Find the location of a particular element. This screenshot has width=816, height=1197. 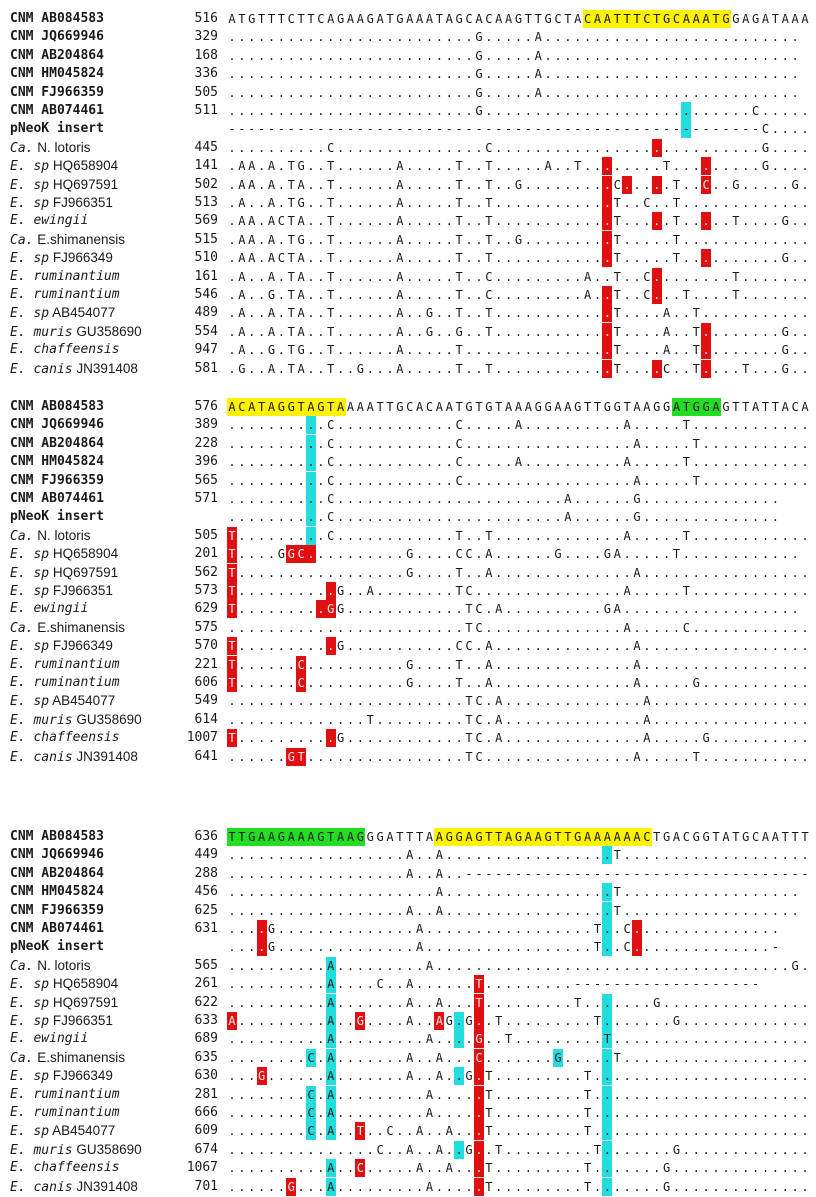

sequence-name-part: E. muris is located at coordinates (41, 1150).